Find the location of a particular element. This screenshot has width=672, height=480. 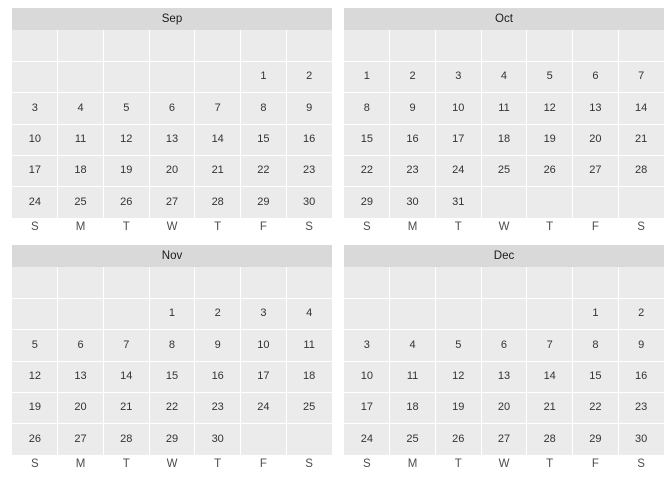

day-label: 10 is located at coordinates (263, 344).